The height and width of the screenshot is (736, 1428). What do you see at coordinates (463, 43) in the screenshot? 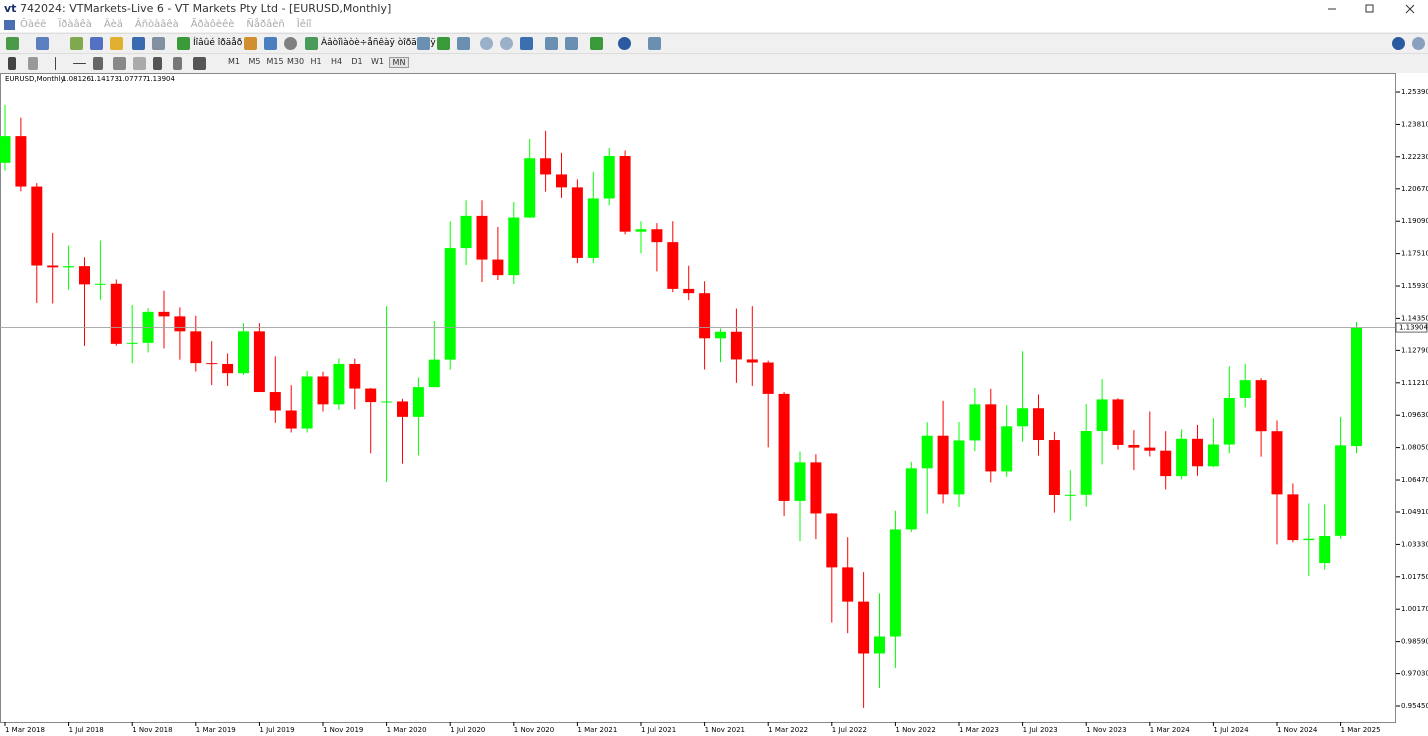
I see `line-chart-button` at bounding box center [463, 43].